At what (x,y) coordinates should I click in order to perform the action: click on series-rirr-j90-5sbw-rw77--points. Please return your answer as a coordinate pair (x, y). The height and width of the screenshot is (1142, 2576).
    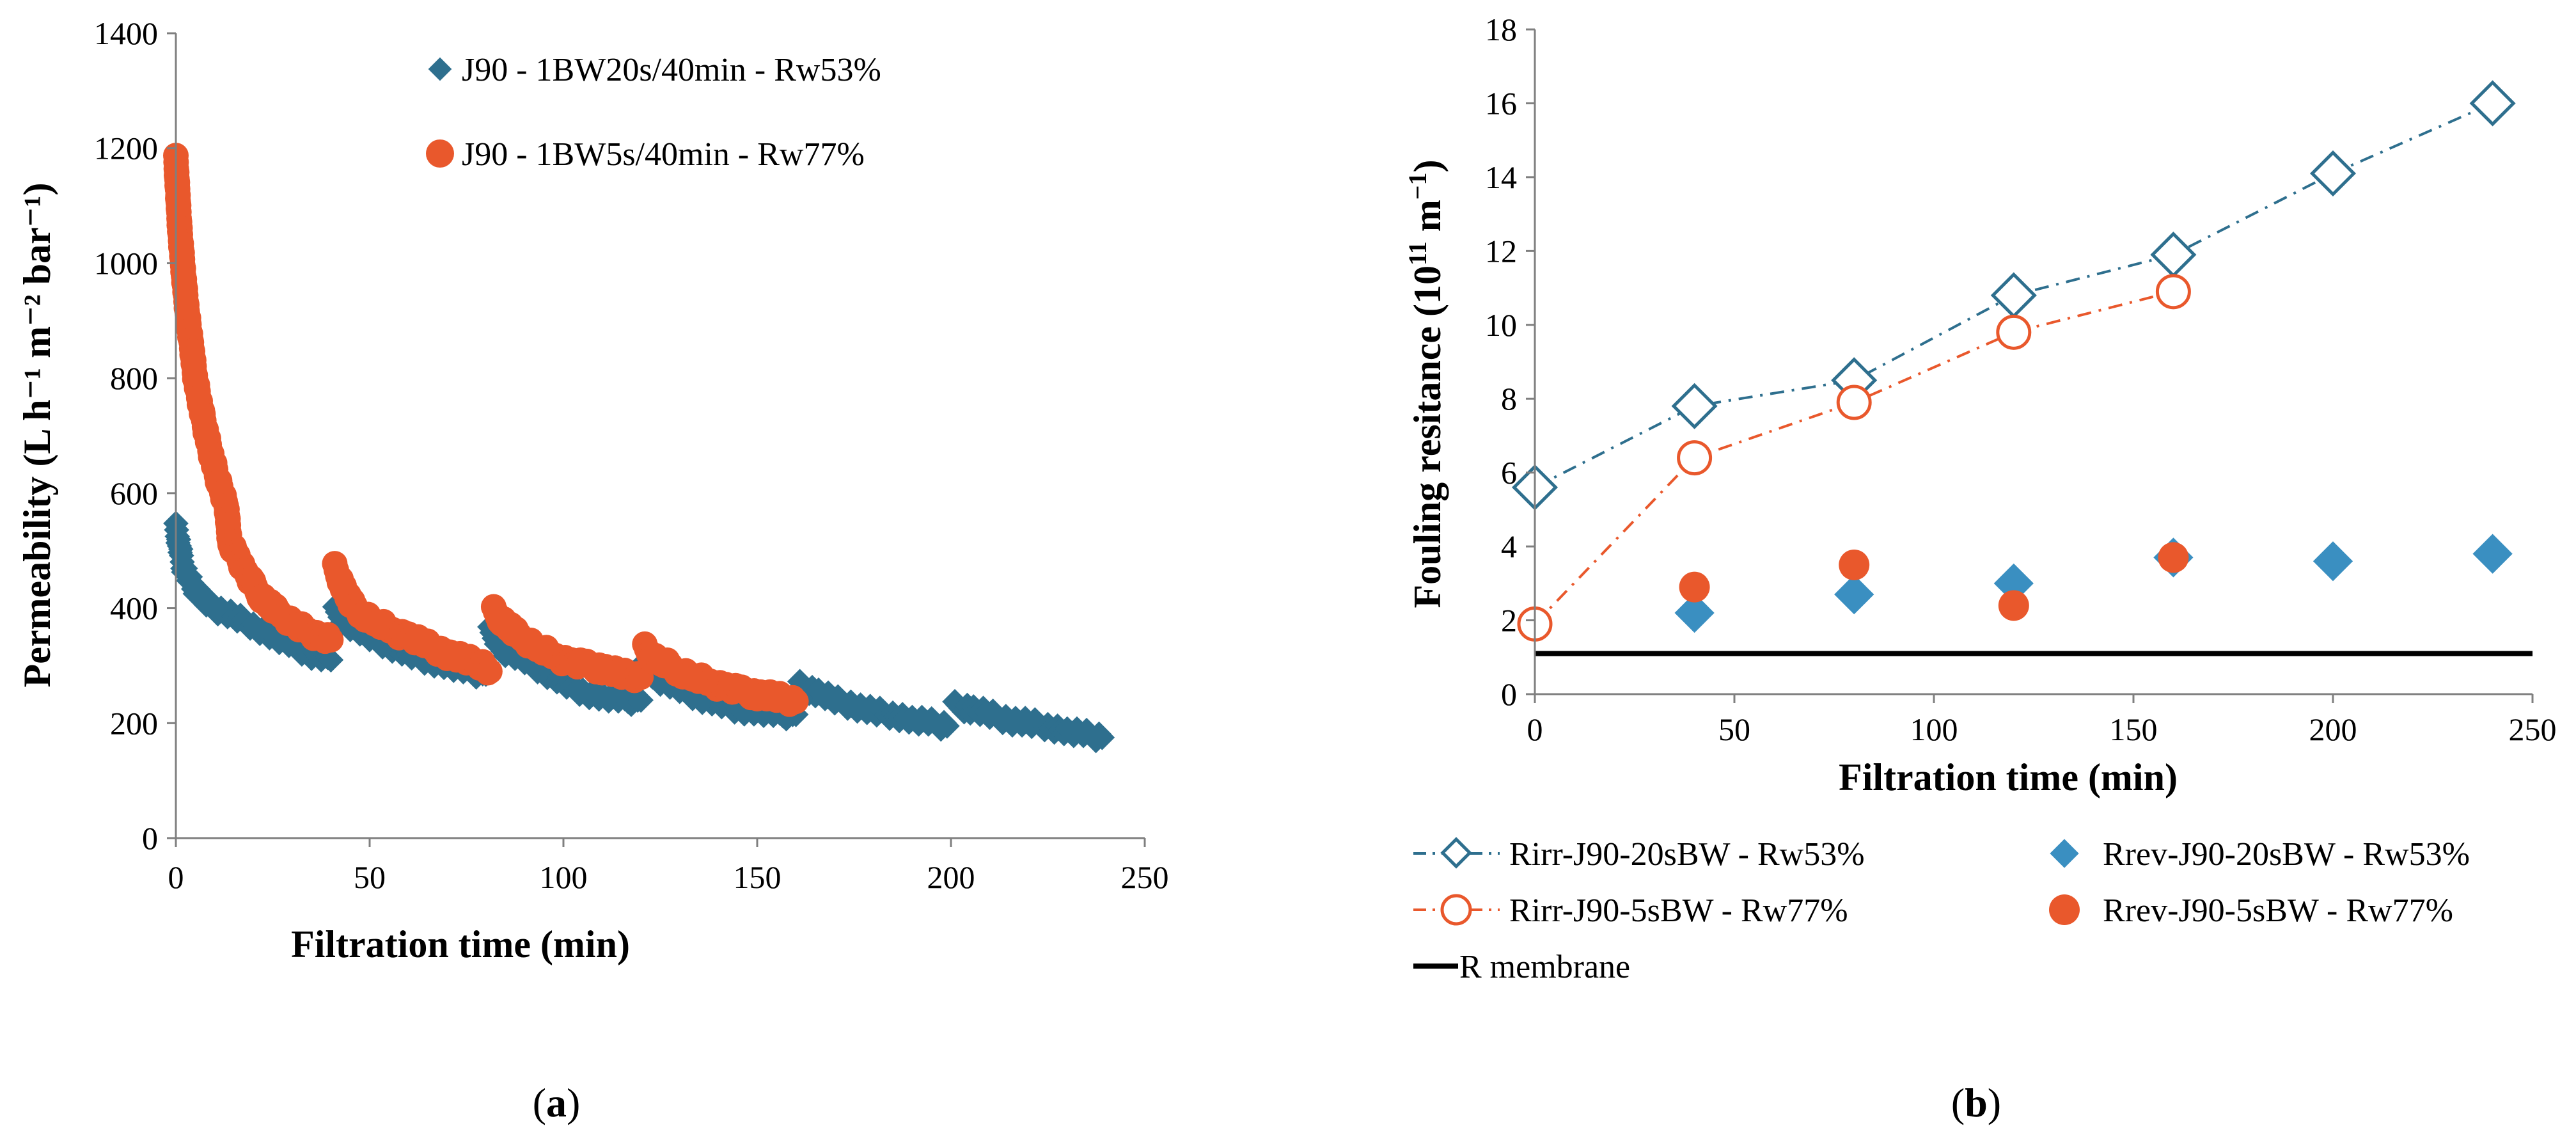
    Looking at the image, I should click on (1854, 458).